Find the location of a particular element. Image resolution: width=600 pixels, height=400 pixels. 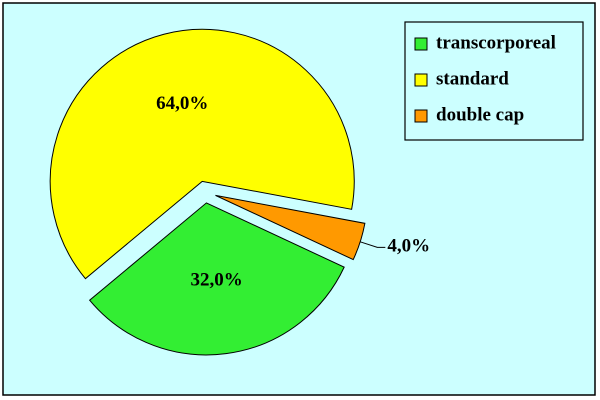

legend-label: standard is located at coordinates (472, 78).